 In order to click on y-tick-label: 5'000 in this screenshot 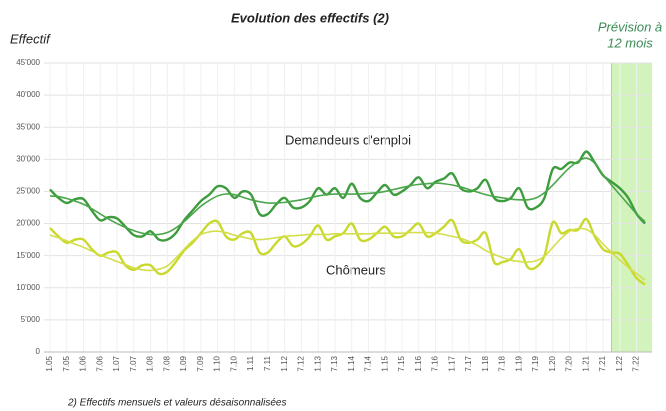, I will do `click(31, 319)`.